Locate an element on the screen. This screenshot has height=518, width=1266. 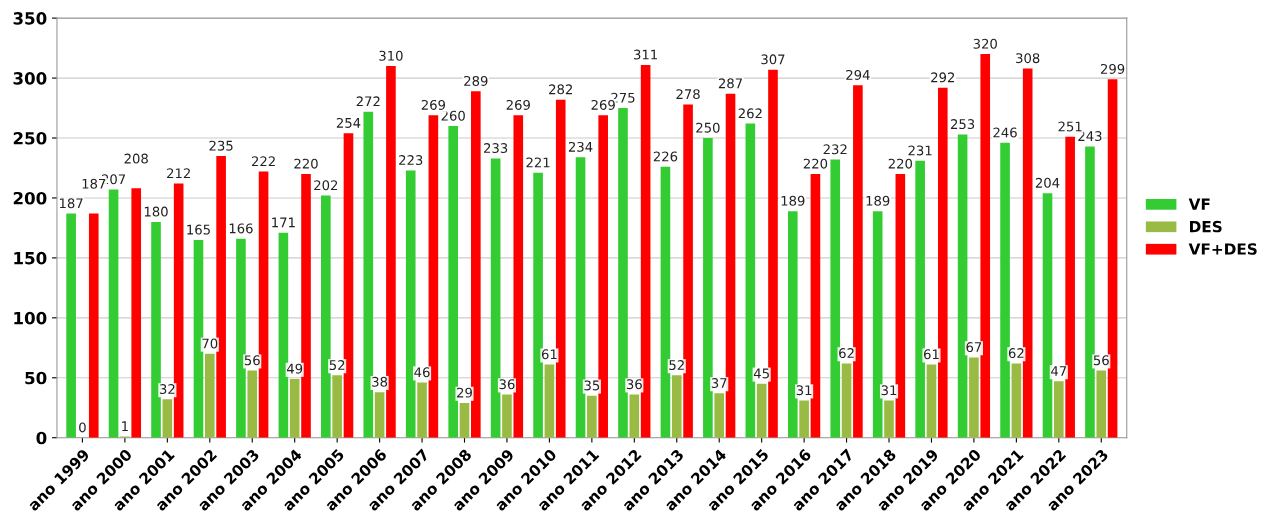
data-label: 269 is located at coordinates (433, 104).